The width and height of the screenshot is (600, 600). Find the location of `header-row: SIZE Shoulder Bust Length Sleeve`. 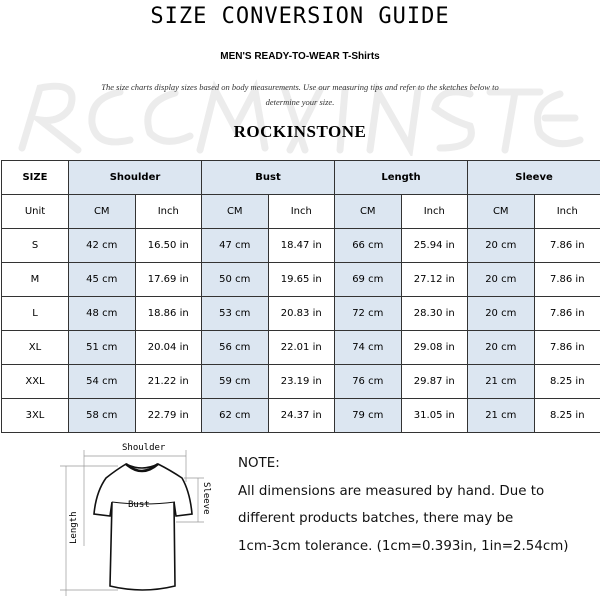

header-row: SIZE Shoulder Bust Length Sleeve is located at coordinates (300, 177).